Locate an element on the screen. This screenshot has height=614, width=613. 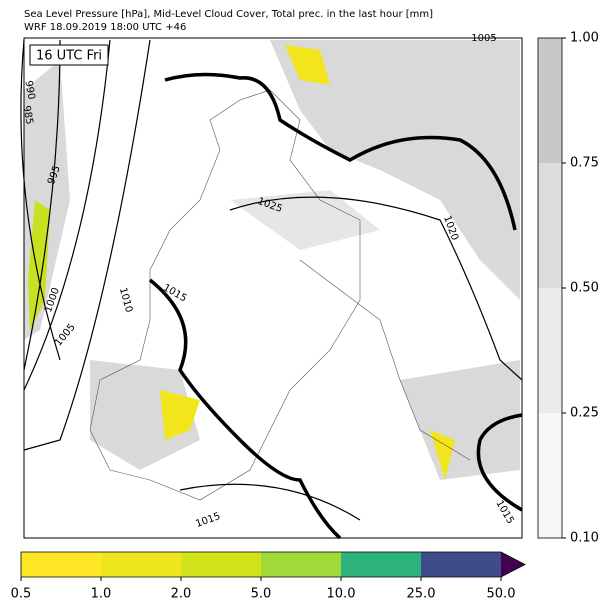
tick-label: 1.00 is located at coordinates (584, 38).